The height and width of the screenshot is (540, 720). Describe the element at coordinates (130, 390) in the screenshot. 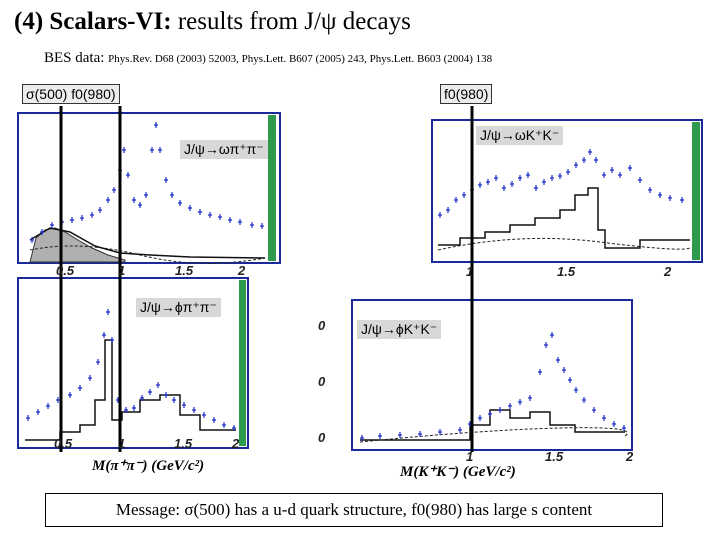

I see `fit-histogram-bottom-left` at that location.